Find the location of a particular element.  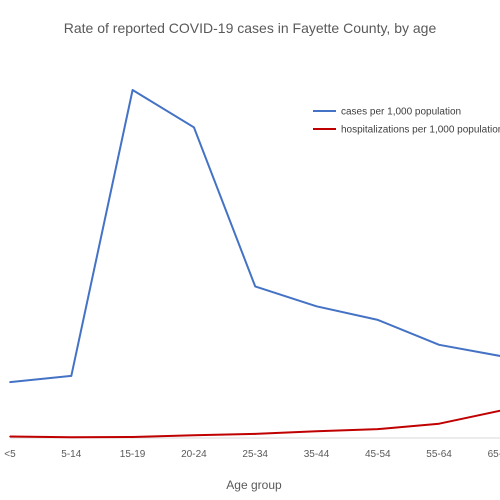

x-axis-label: Age group is located at coordinates (254, 485).